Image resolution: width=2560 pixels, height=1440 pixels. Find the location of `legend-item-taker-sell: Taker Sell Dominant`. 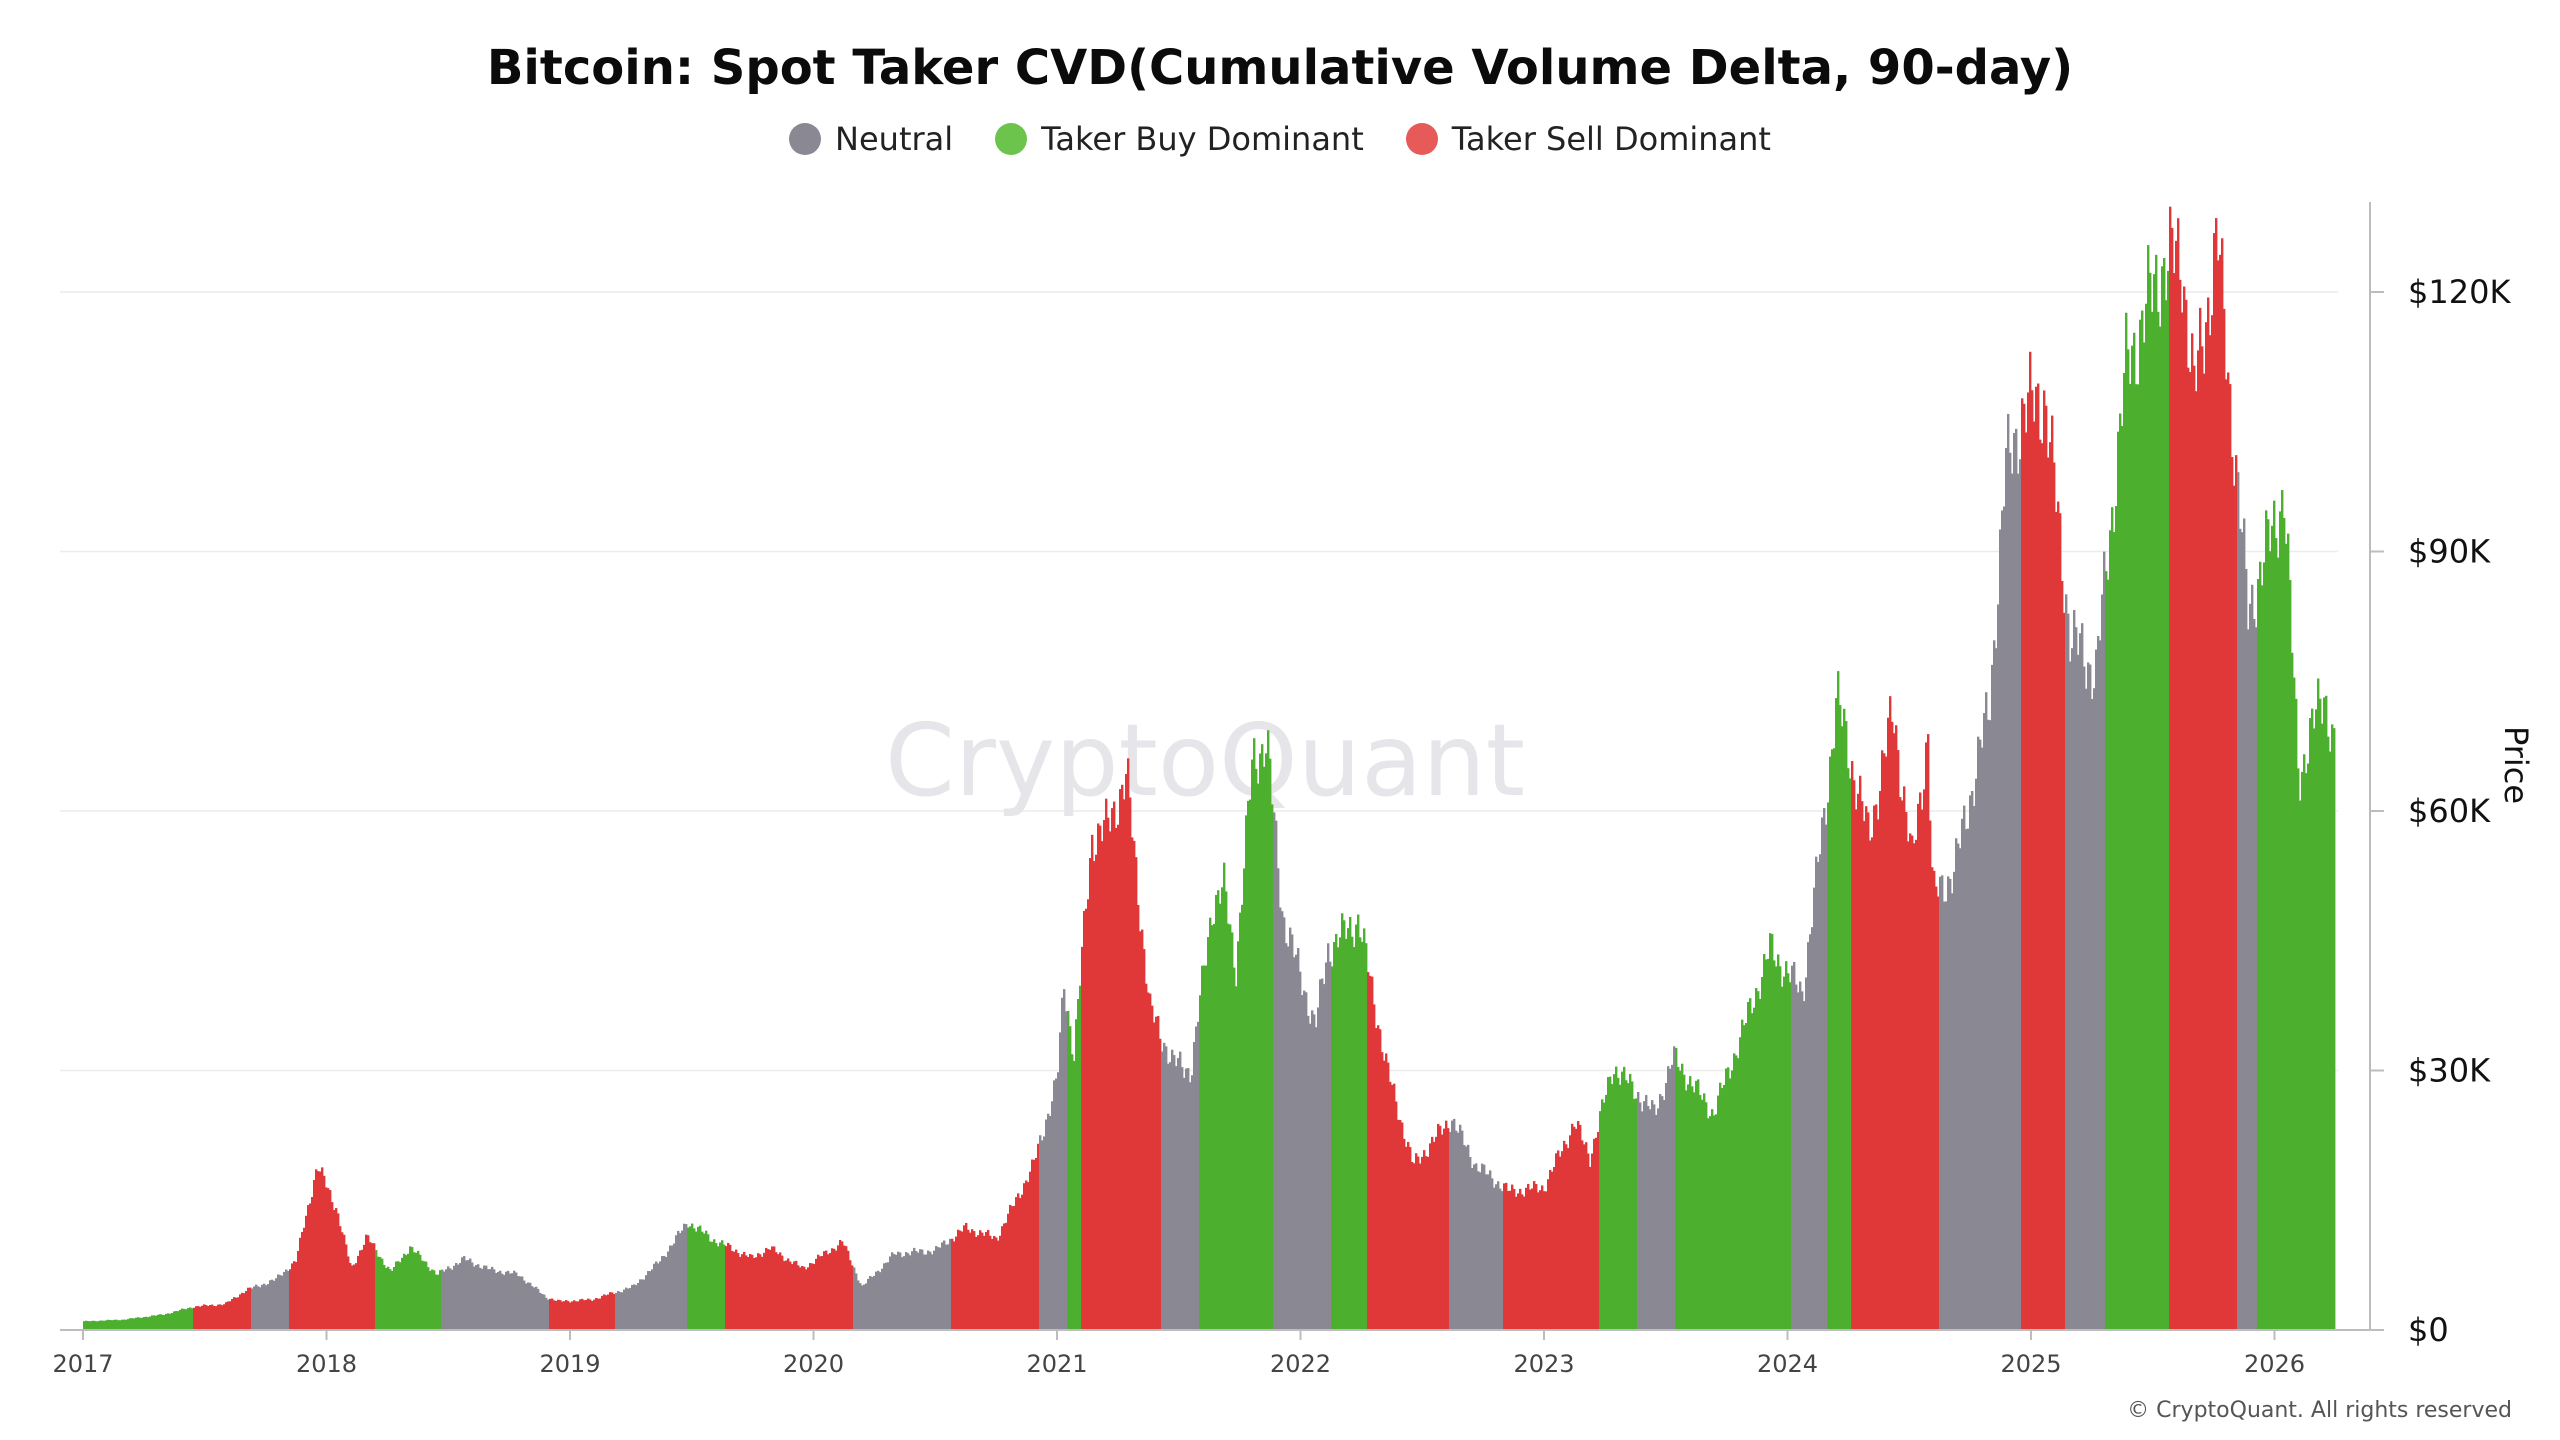

legend-item-taker-sell: Taker Sell Dominant is located at coordinates (1588, 139).